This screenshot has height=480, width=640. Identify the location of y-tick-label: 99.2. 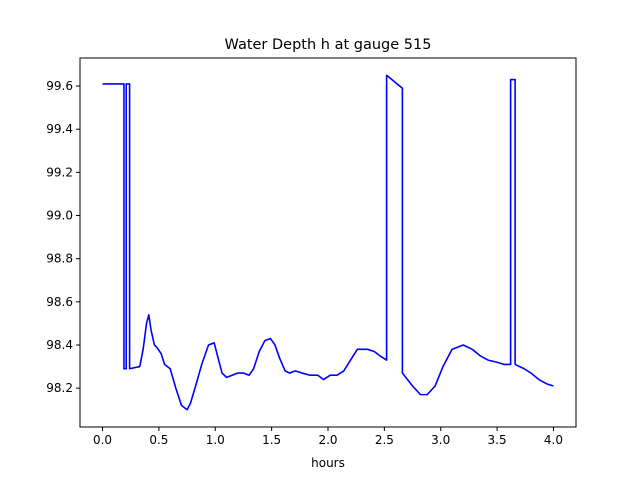
(59, 172).